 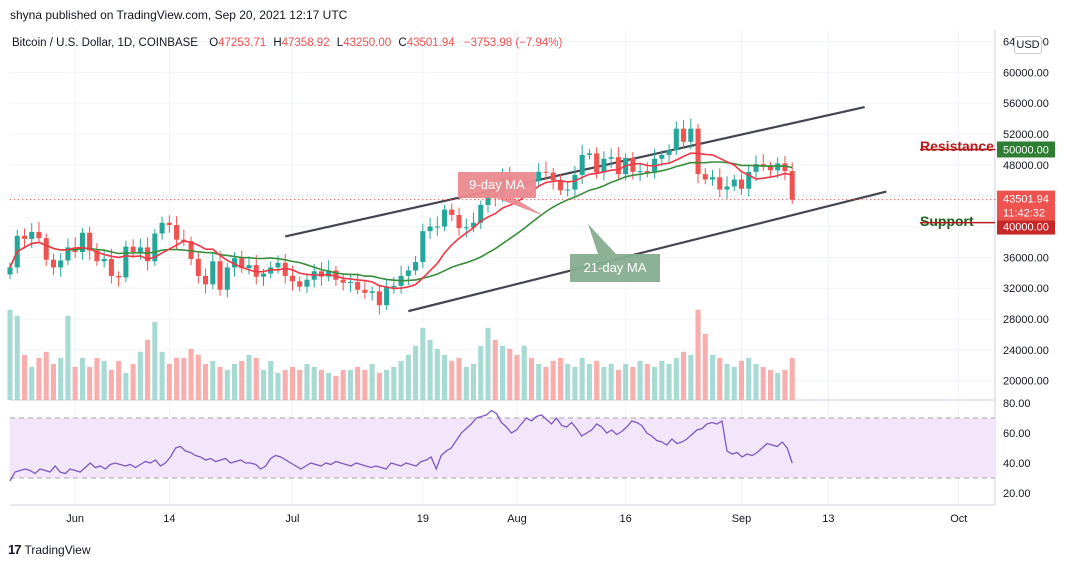 I want to click on brand-name: TradingView, so click(x=57, y=549).